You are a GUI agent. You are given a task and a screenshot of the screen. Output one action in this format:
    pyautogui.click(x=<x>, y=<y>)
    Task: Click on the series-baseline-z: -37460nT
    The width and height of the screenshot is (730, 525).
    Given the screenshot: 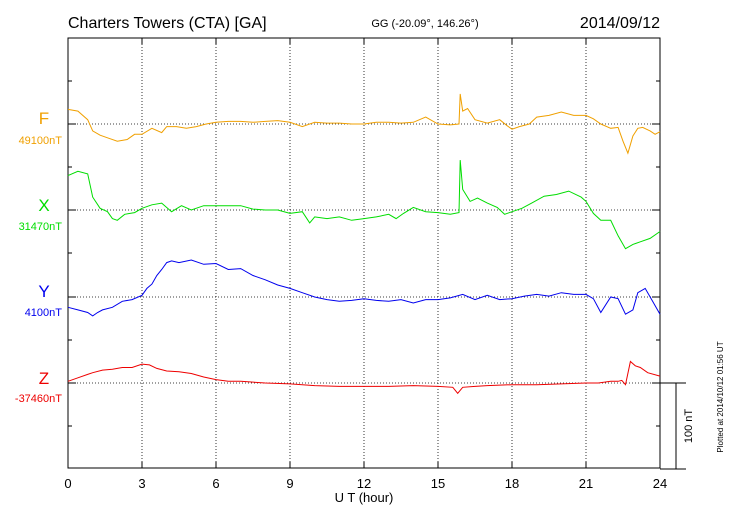 What is the action you would take?
    pyautogui.click(x=38, y=399)
    